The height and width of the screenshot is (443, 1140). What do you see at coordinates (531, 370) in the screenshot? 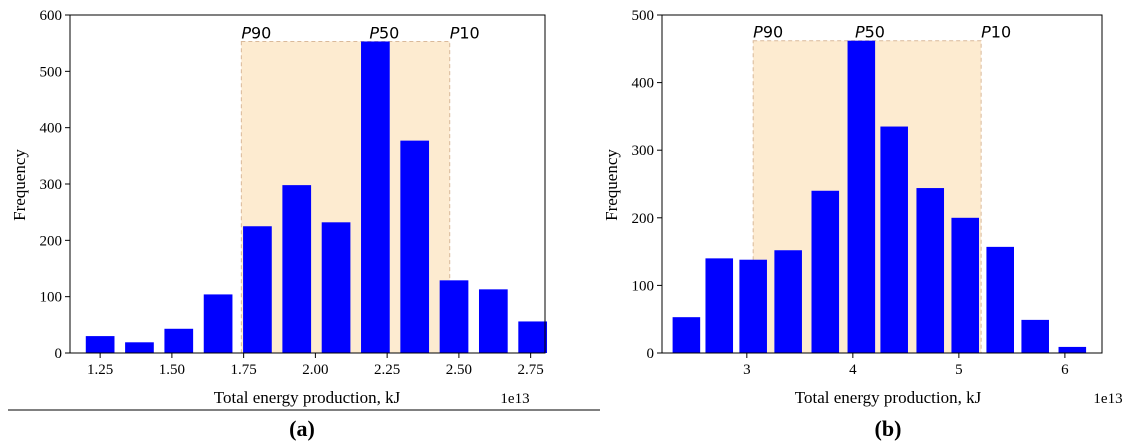
I see `x-tick-label: 2.75` at bounding box center [531, 370].